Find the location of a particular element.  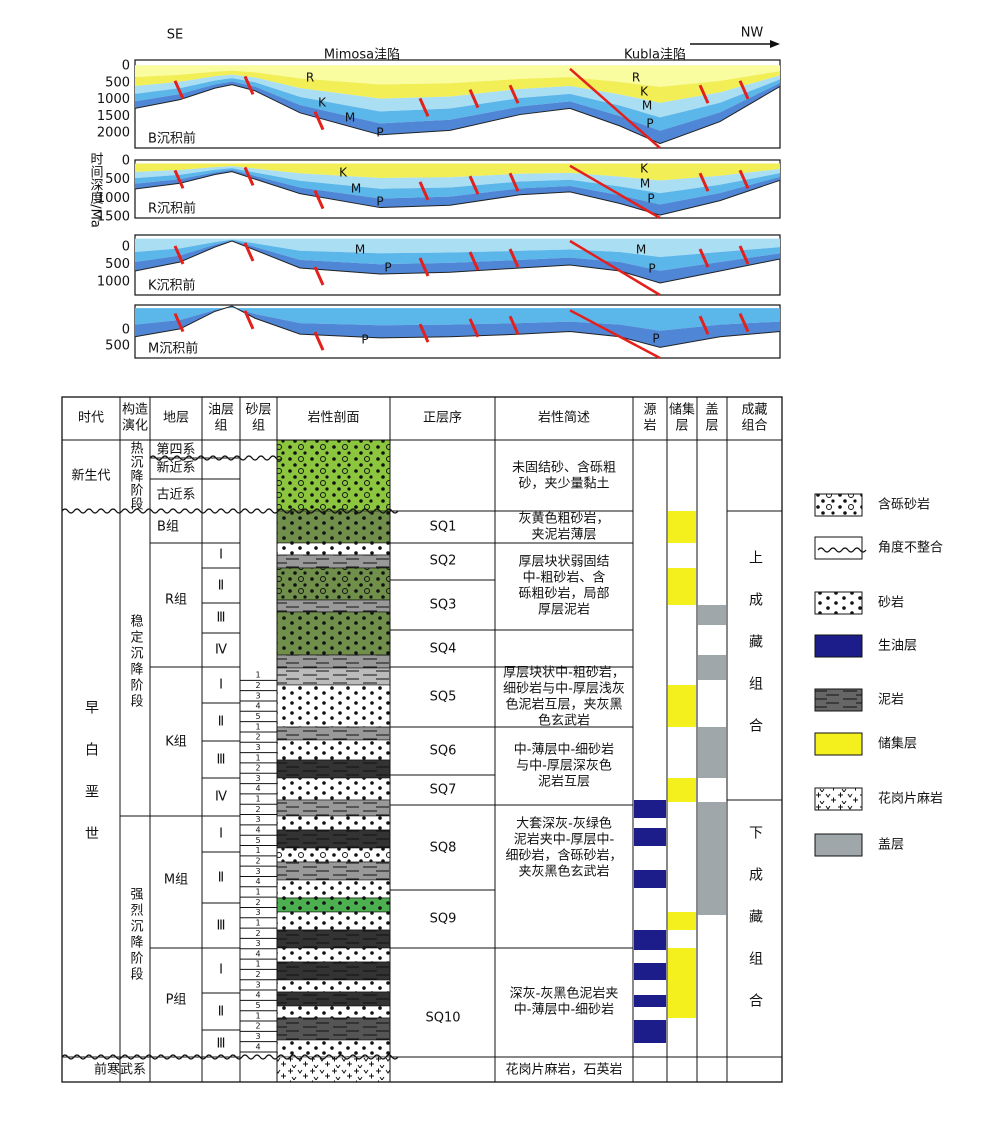

sag-label: Kubla洼陷 is located at coordinates (655, 55).